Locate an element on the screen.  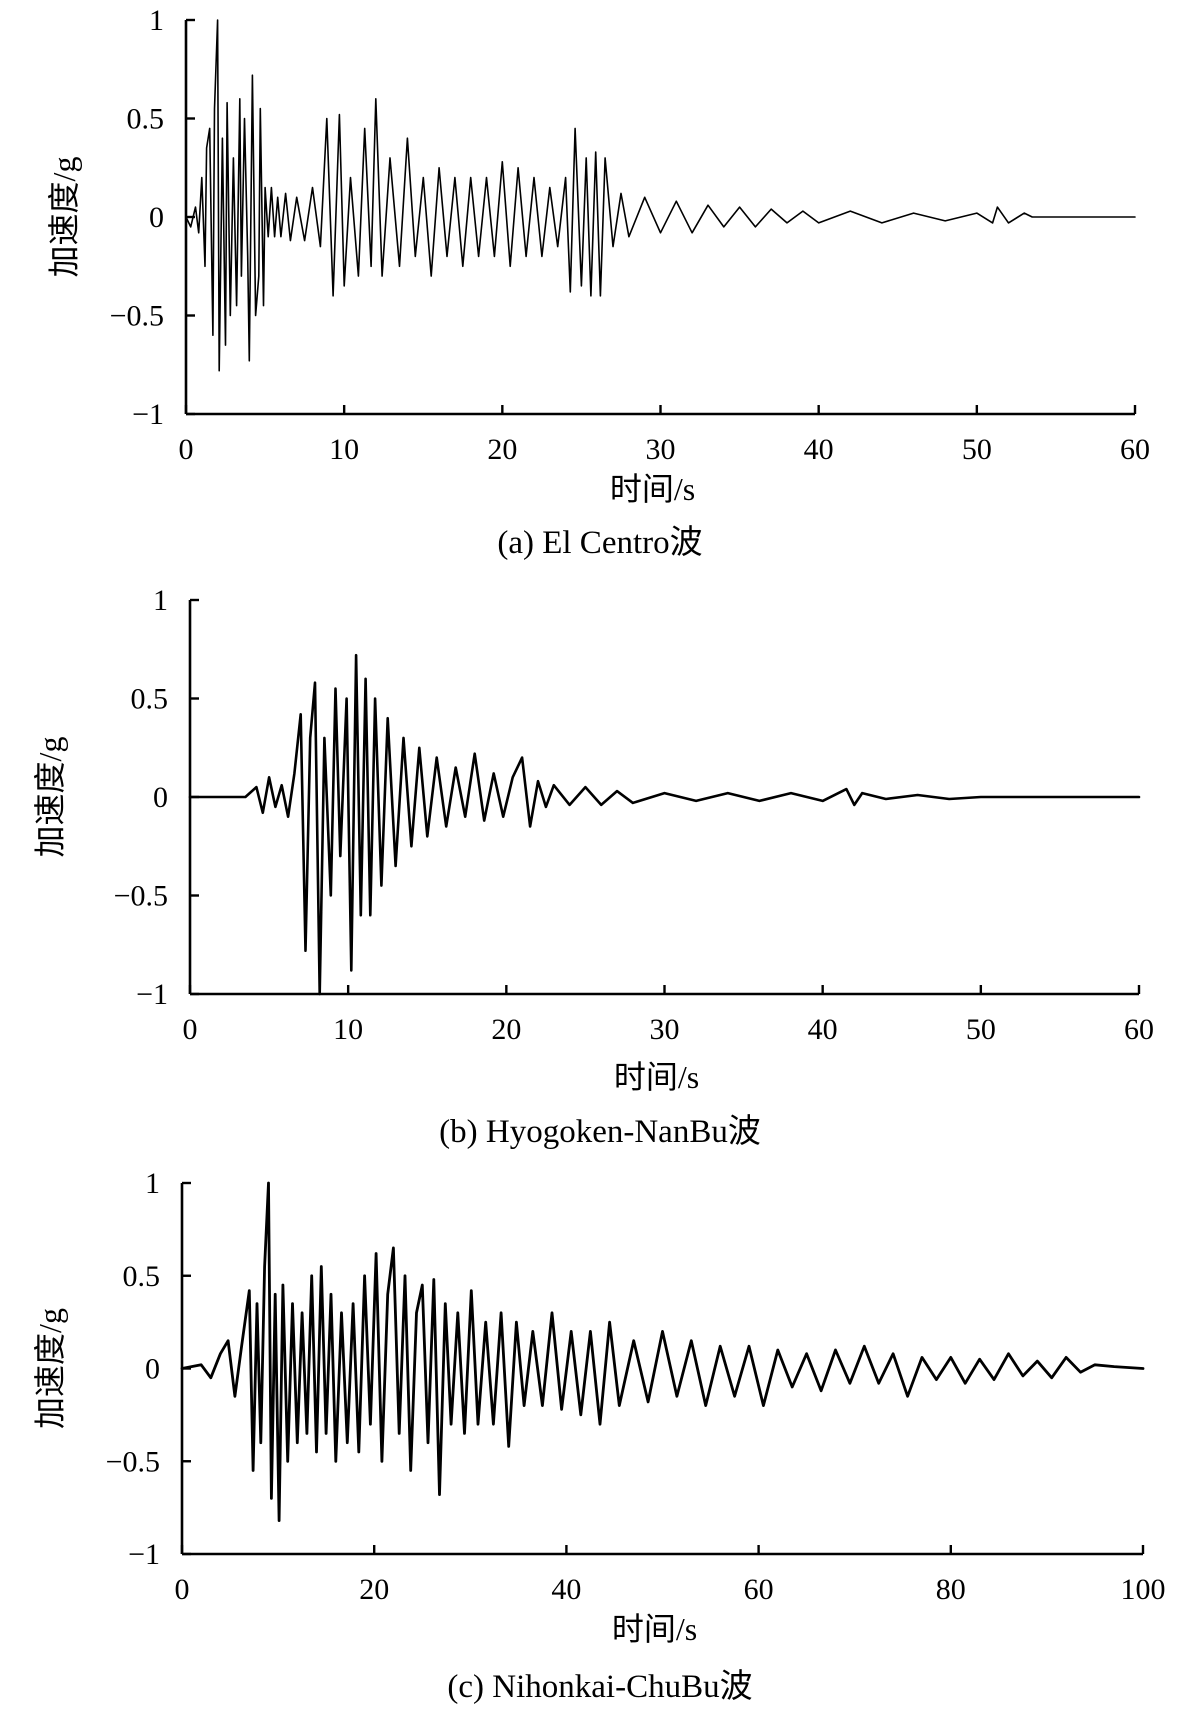
chart-caption: (c) Nihonkai-ChuBu波 is located at coordinates (599, 1686).